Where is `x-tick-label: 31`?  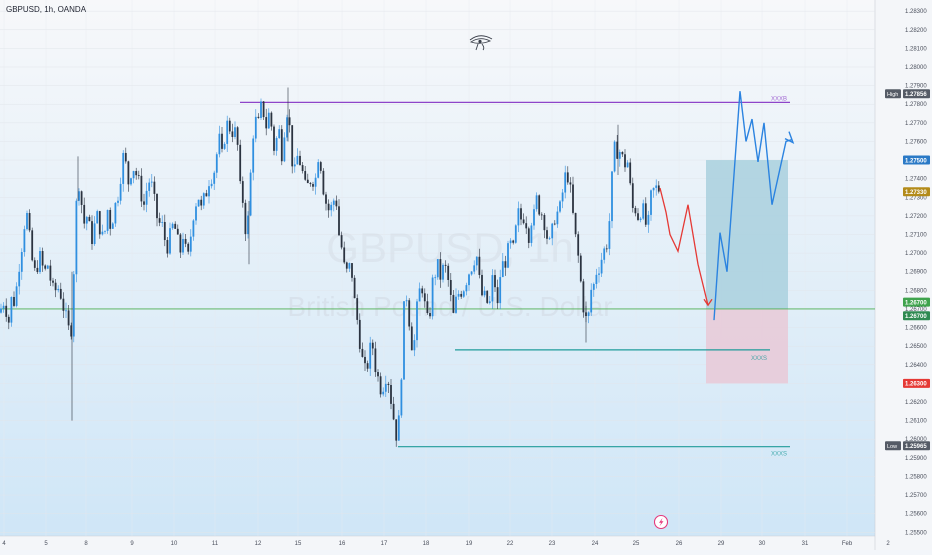
x-tick-label: 31 is located at coordinates (805, 544).